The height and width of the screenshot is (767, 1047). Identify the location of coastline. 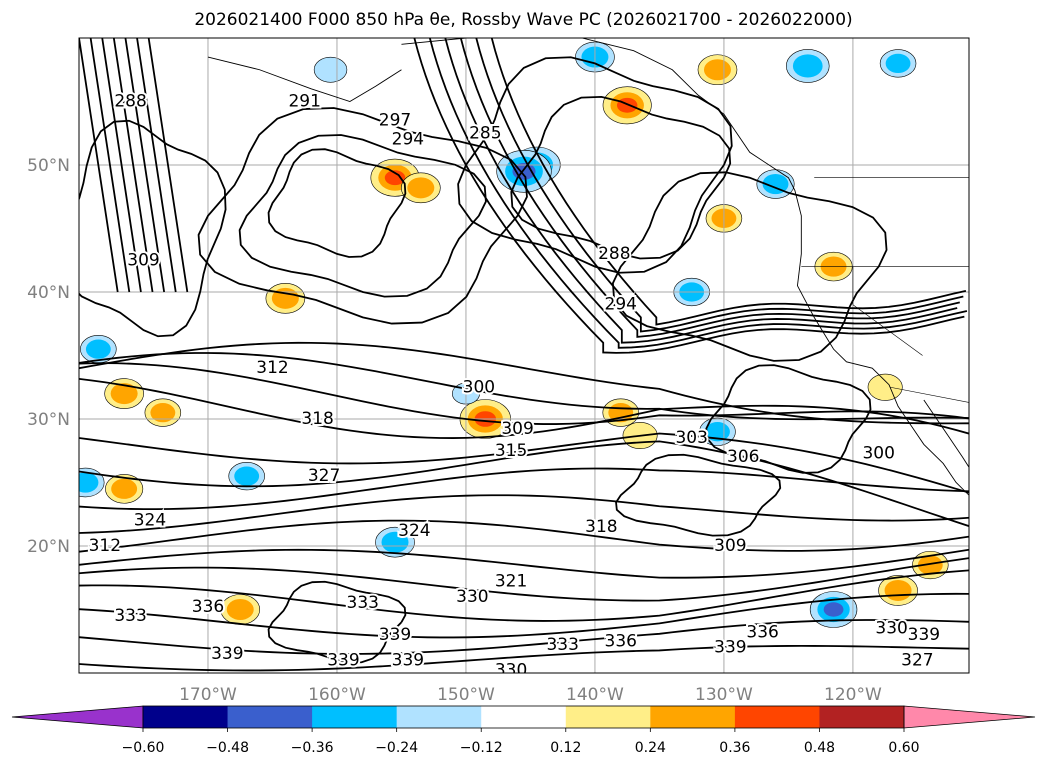
(304, 79).